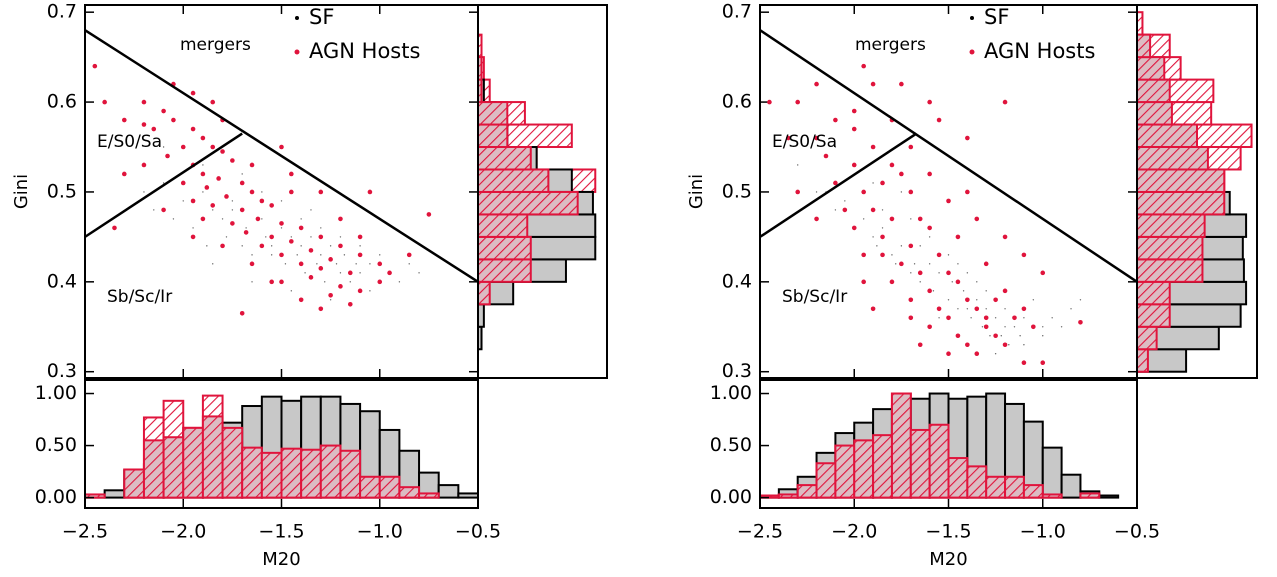 The width and height of the screenshot is (1277, 577). What do you see at coordinates (948, 559) in the screenshot?
I see `x-axis-label: M20` at bounding box center [948, 559].